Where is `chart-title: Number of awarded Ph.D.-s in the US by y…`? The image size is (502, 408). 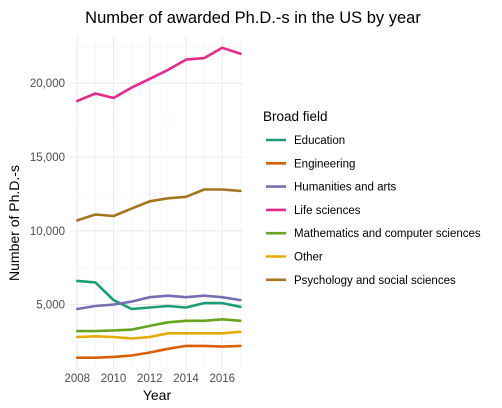
chart-title: Number of awarded Ph.D.-s in the US by y… is located at coordinates (253, 18).